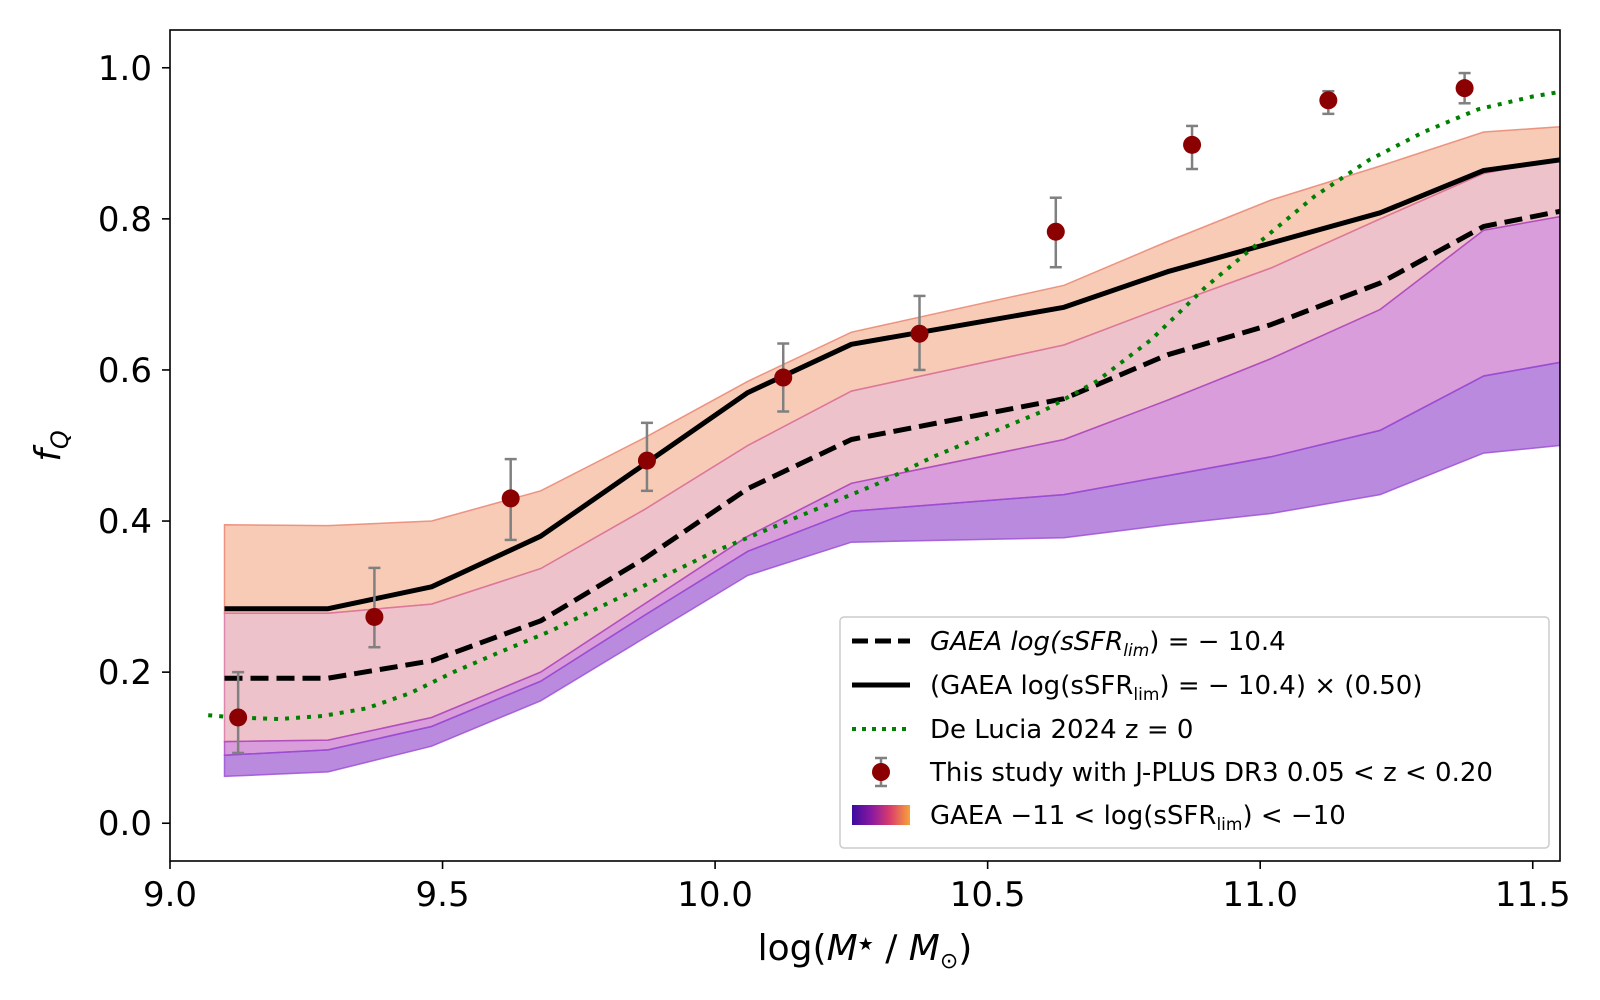 This screenshot has width=1600, height=1000. What do you see at coordinates (125, 673) in the screenshot?
I see `y-tick-label: 0.2` at bounding box center [125, 673].